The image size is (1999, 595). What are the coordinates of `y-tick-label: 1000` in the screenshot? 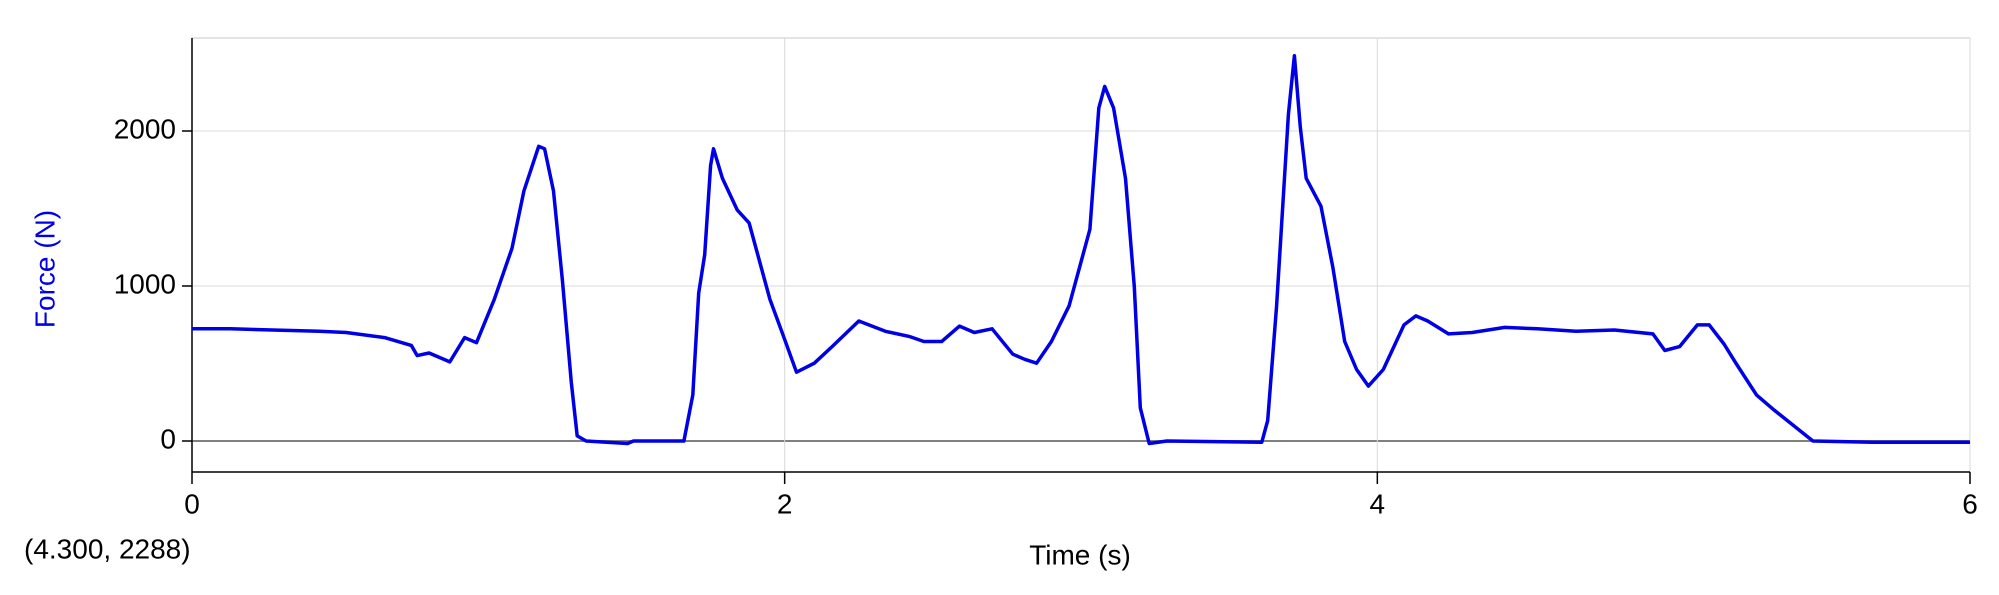 It's located at (145, 283).